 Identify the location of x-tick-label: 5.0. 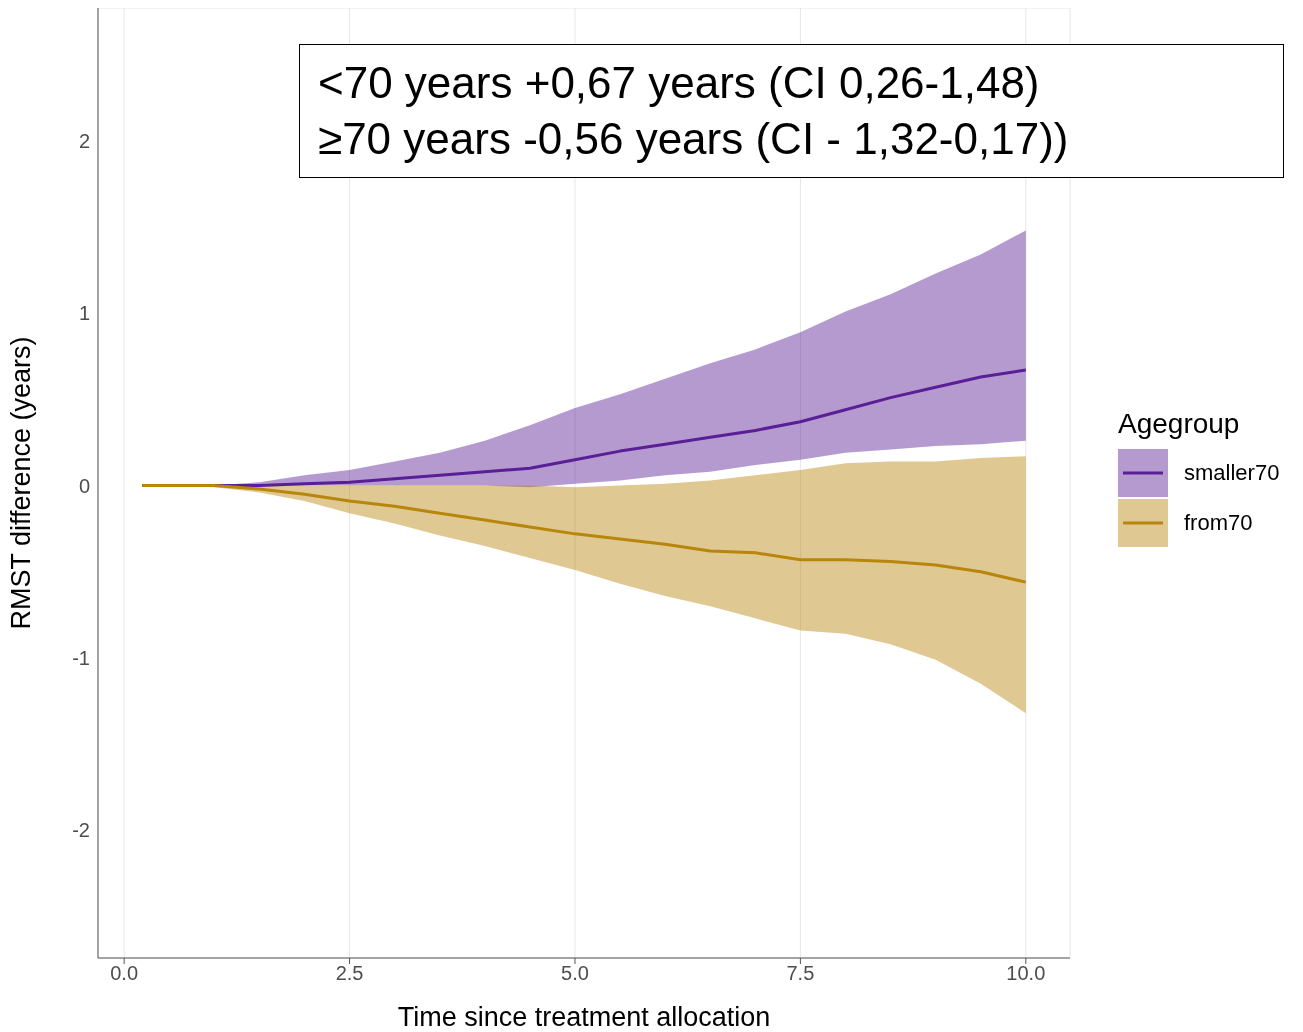
(575, 973).